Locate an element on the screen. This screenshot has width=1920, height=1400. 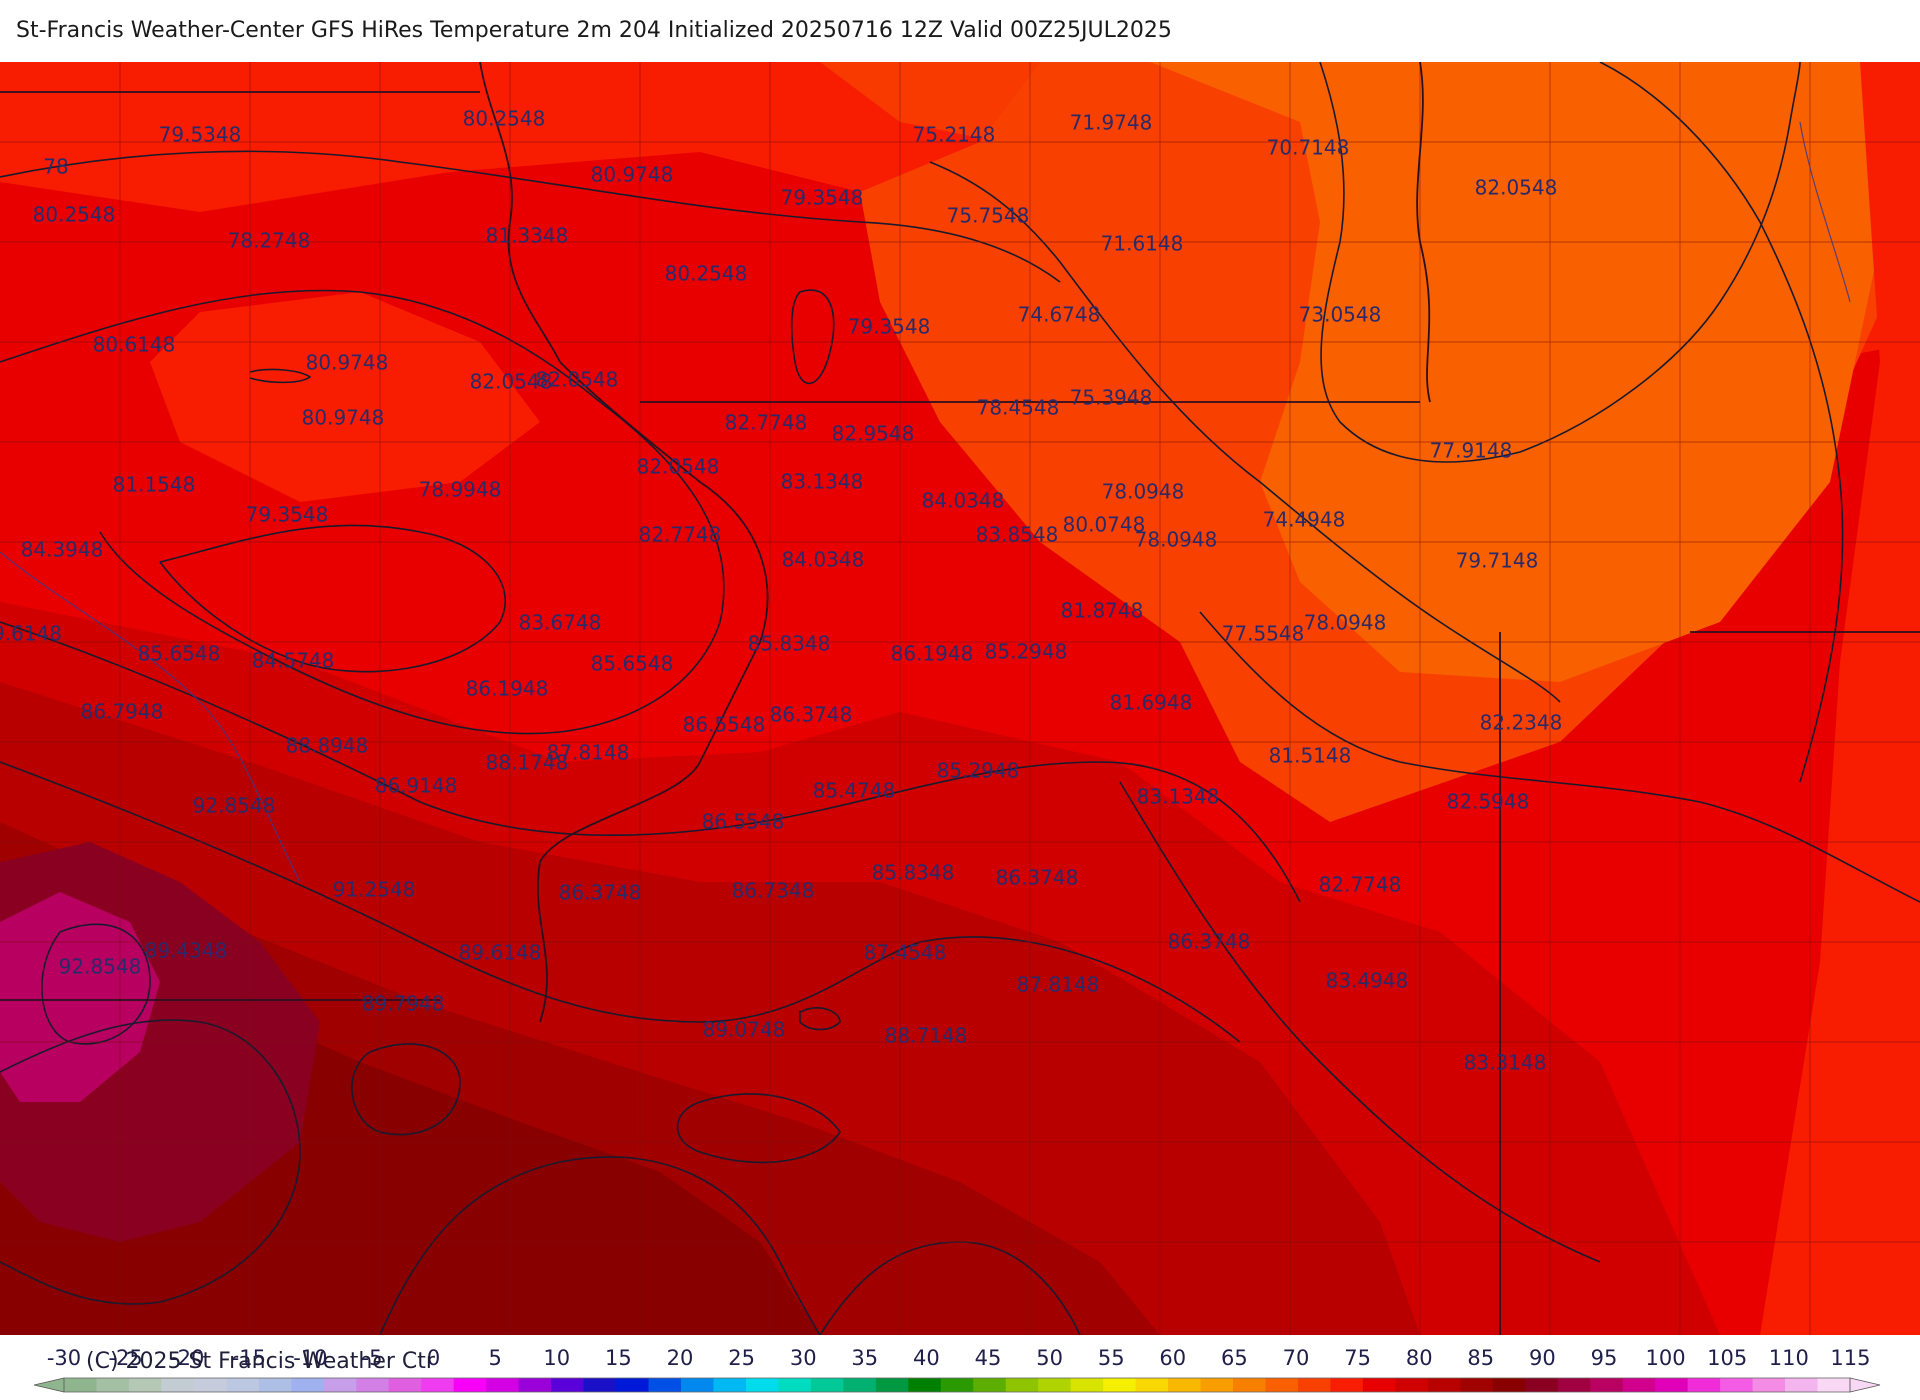
contour-label: 77.5548 is located at coordinates (1263, 634).